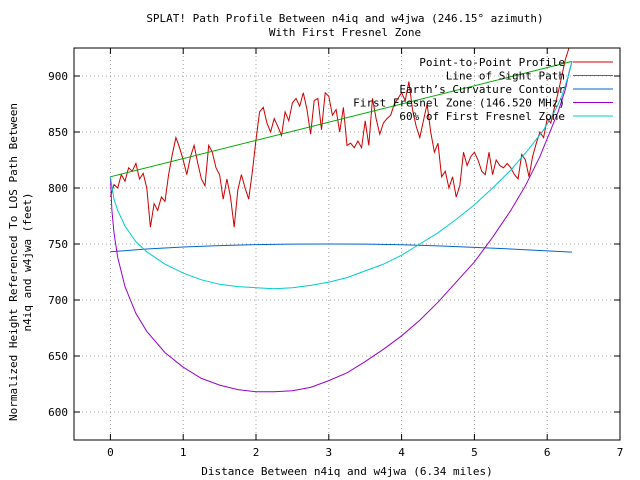 The image size is (640, 480). I want to click on legend-label: Earth’s Curvature Contour, so click(482, 89).